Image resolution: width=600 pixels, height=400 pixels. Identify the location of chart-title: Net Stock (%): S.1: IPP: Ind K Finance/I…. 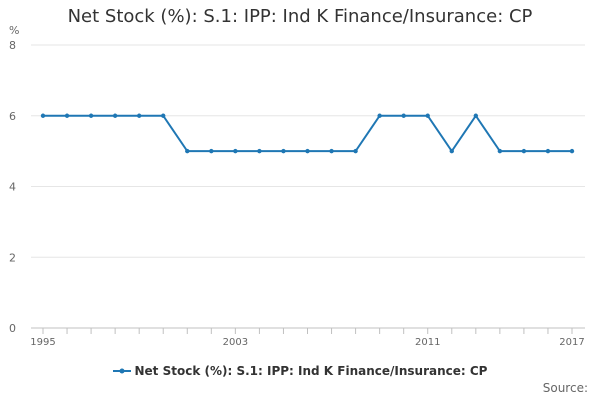
(300, 16).